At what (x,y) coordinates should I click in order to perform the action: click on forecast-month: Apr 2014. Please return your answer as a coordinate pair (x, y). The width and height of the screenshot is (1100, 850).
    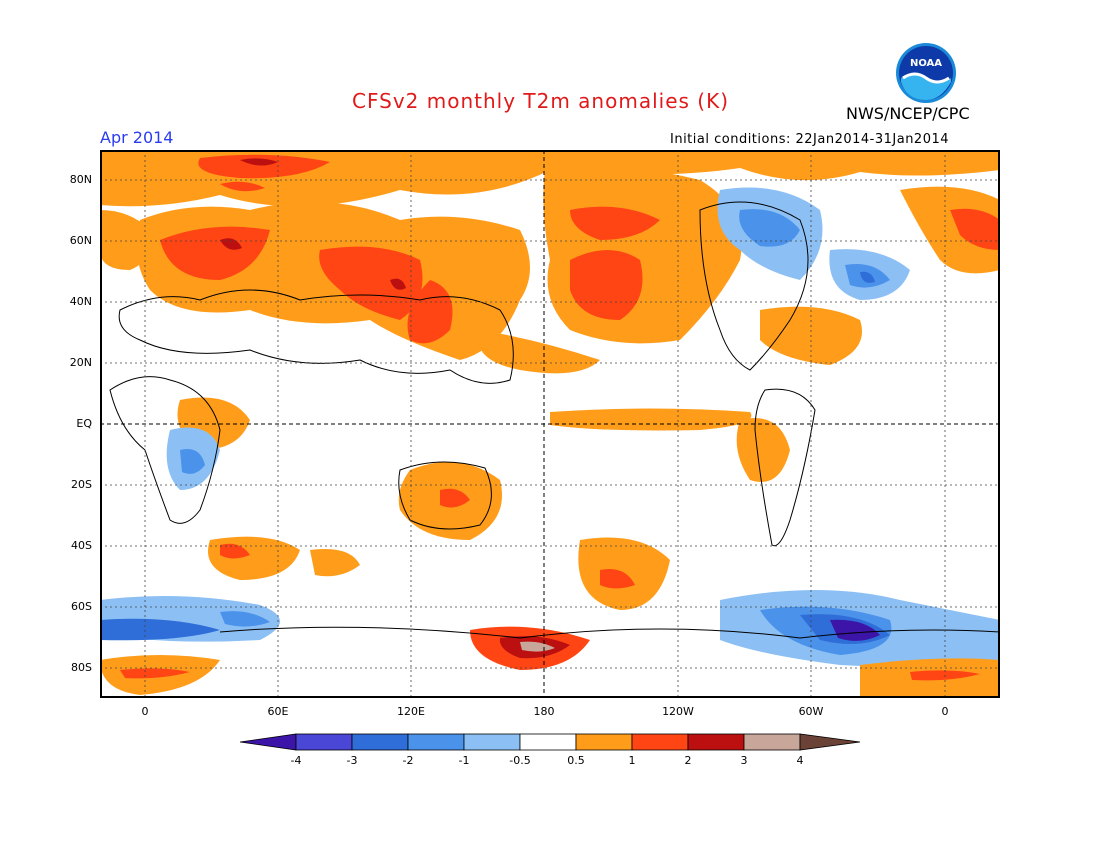
    Looking at the image, I should click on (137, 137).